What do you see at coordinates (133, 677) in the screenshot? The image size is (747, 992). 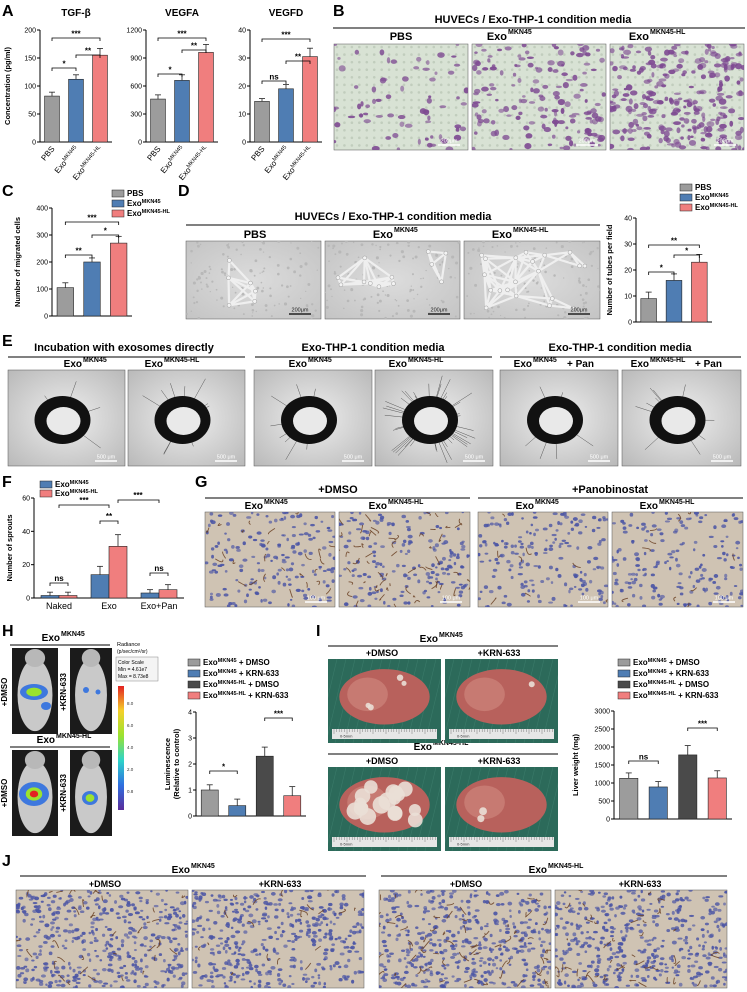 I see `color-scale-max: Max = 8.73e8` at bounding box center [133, 677].